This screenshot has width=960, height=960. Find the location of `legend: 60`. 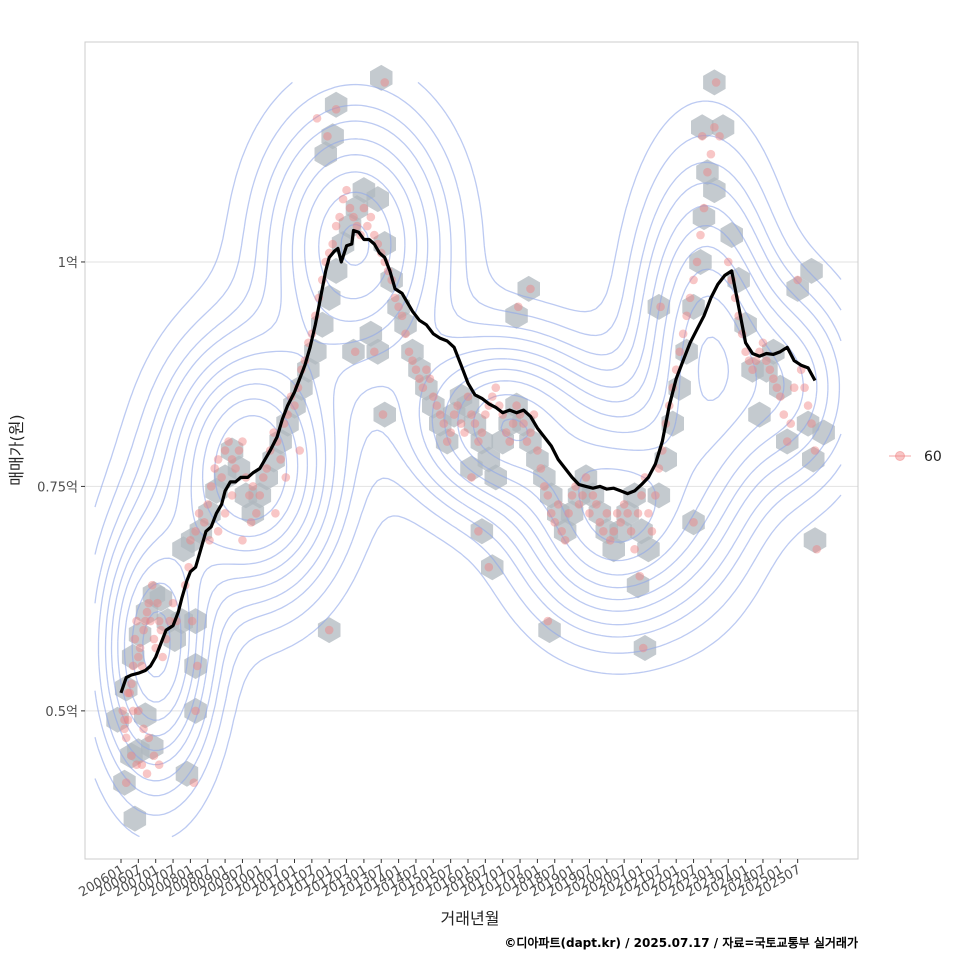

legend: 60 is located at coordinates (915, 457).